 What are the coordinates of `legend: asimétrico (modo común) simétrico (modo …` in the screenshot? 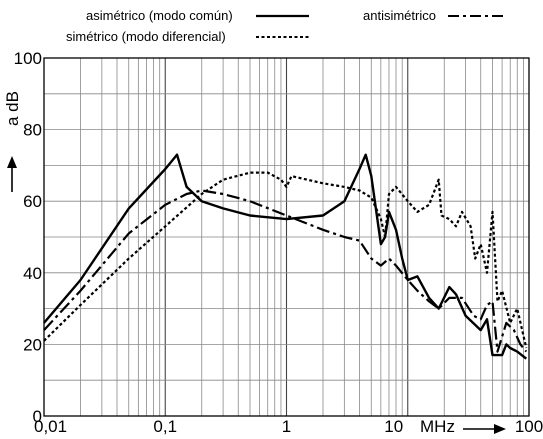 It's located at (284, 26).